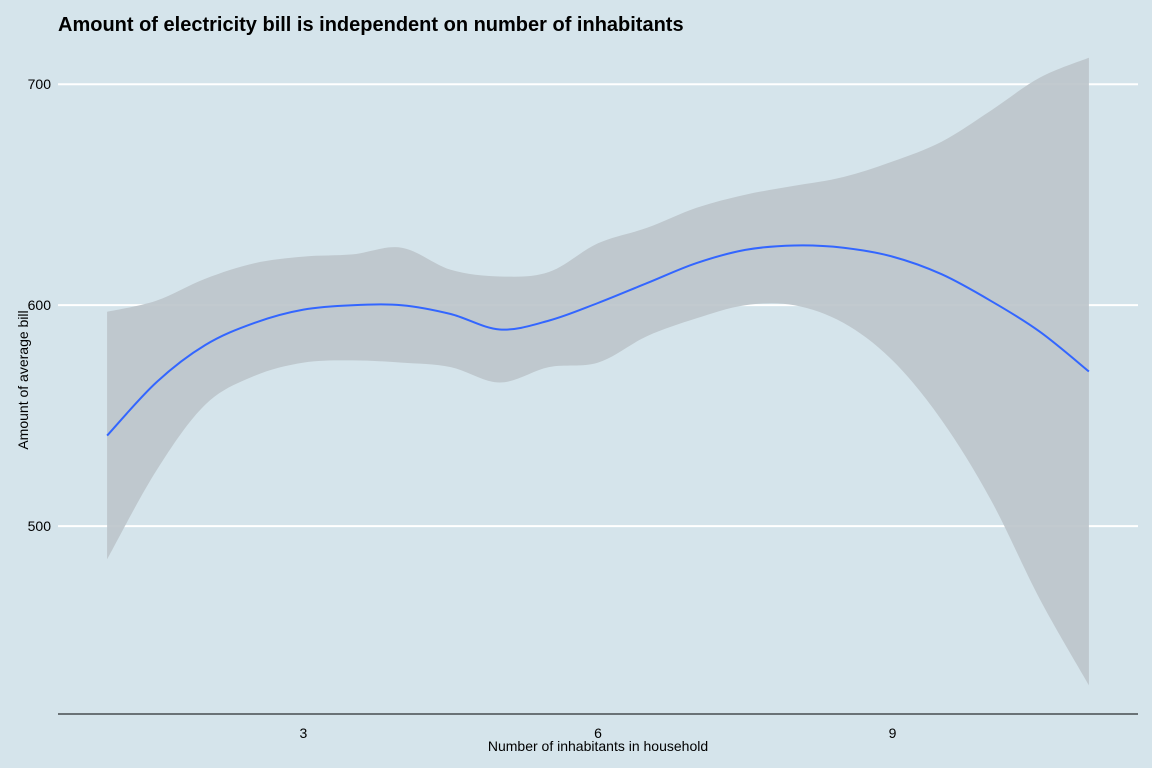 The width and height of the screenshot is (1152, 768). What do you see at coordinates (598, 733) in the screenshot?
I see `x-tick-label: 6` at bounding box center [598, 733].